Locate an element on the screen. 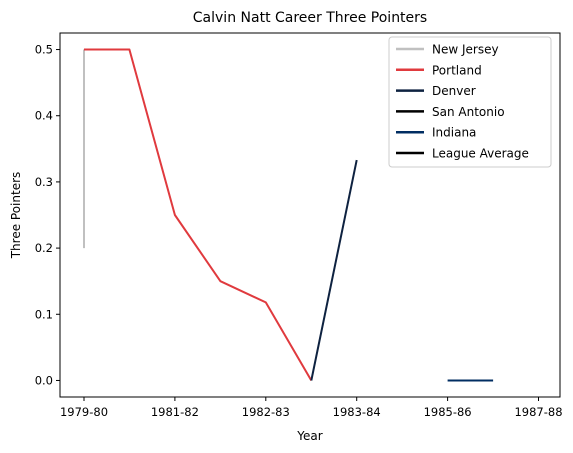 The height and width of the screenshot is (453, 573). y-tick-label: 0.0 is located at coordinates (44, 380).